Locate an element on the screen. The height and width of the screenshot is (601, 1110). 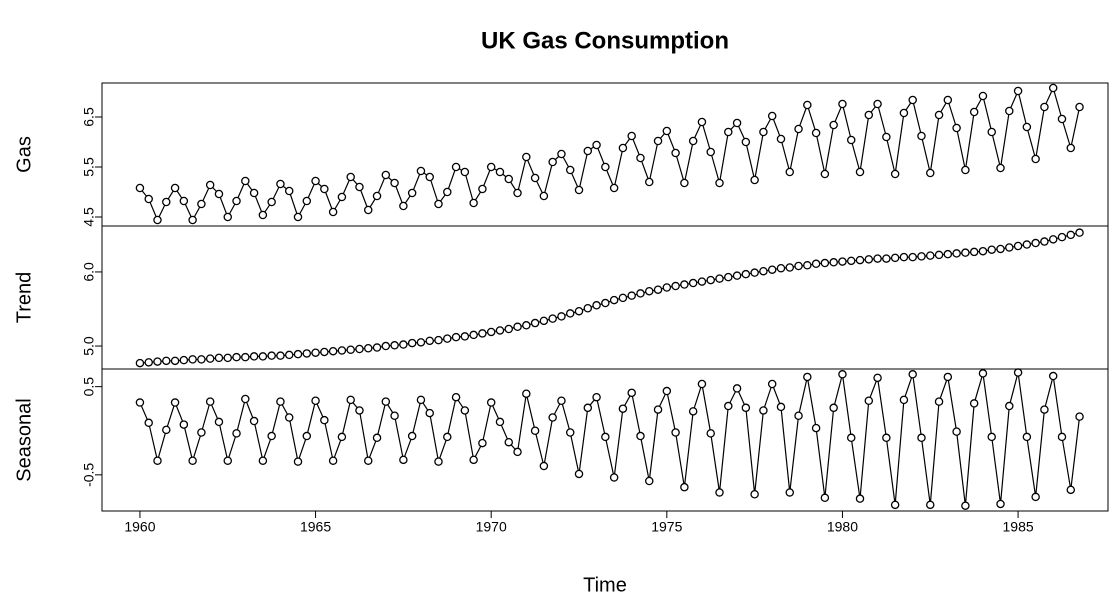
y-axis-label: Seasonal is located at coordinates (24, 439).